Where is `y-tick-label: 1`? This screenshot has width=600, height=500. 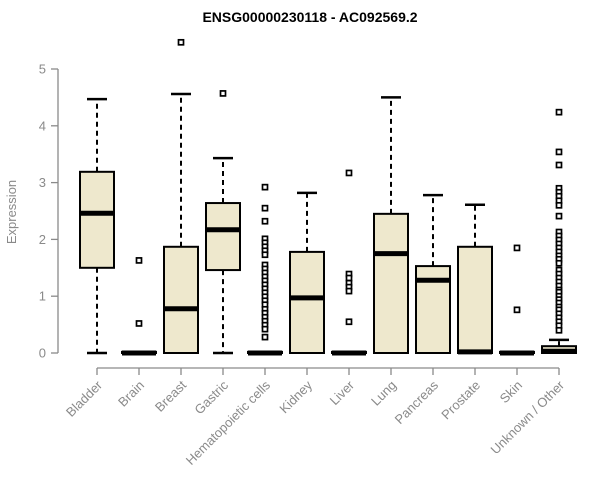 y-tick-label: 1 is located at coordinates (42, 296).